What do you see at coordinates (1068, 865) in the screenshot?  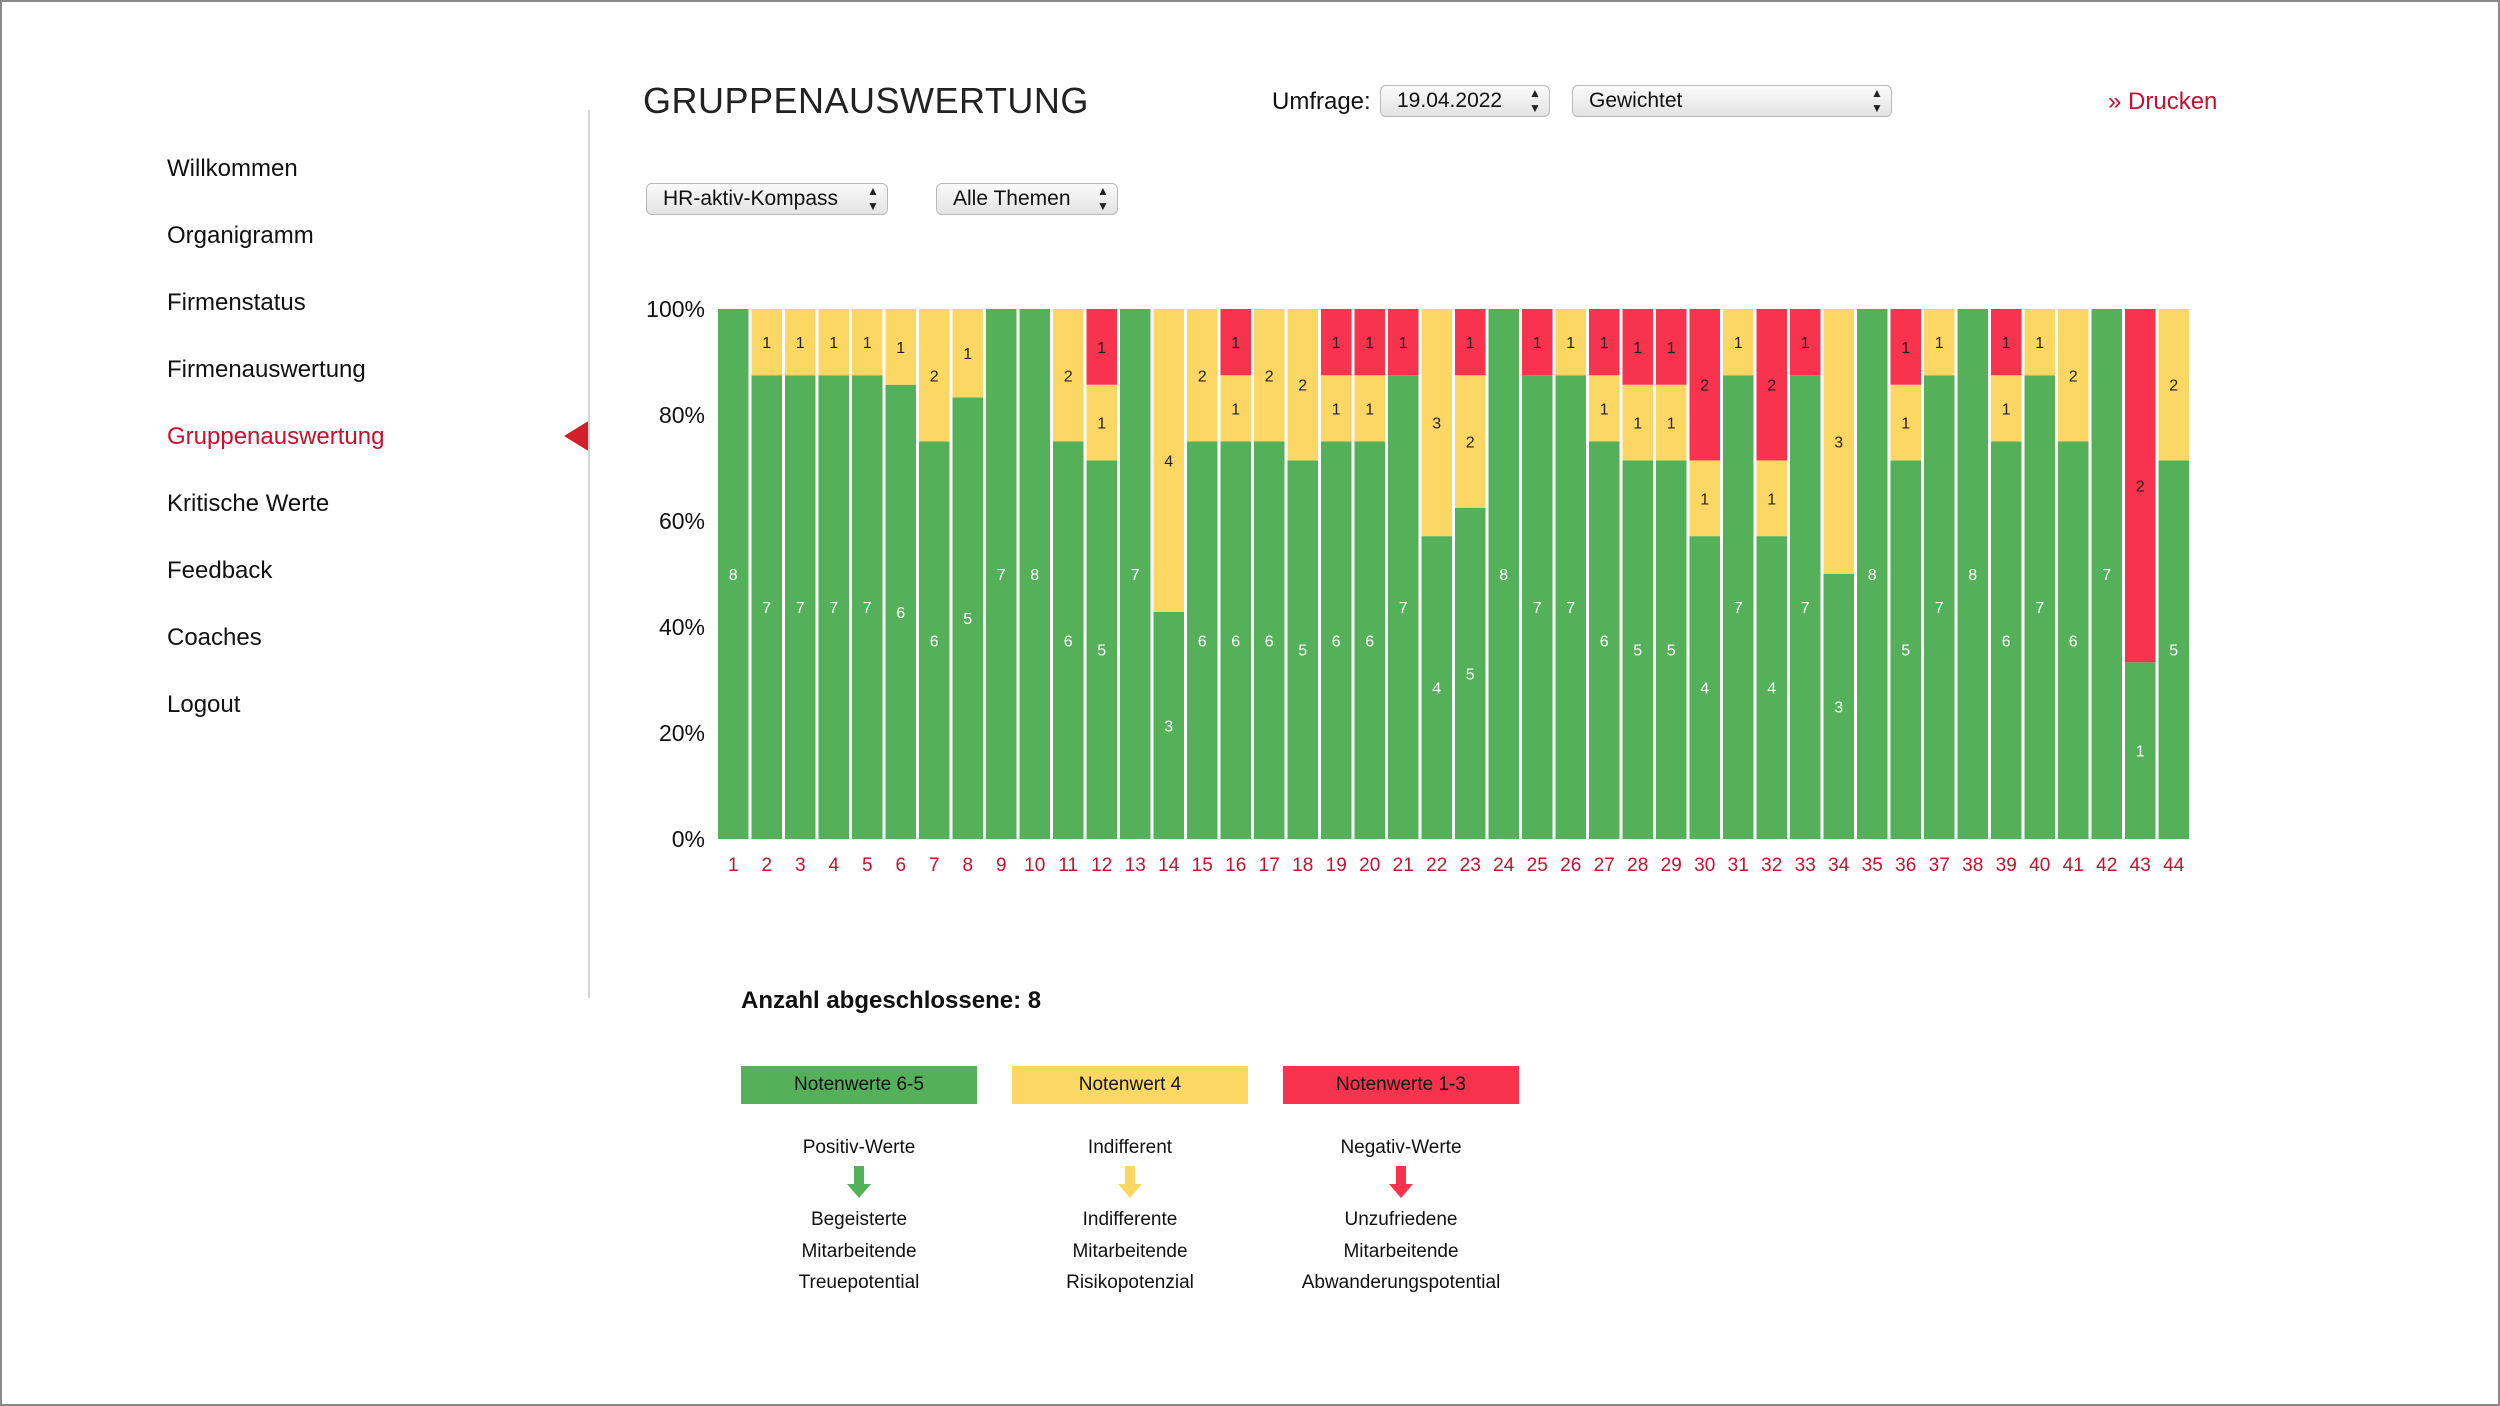 I see `x-tick-label: 11` at bounding box center [1068, 865].